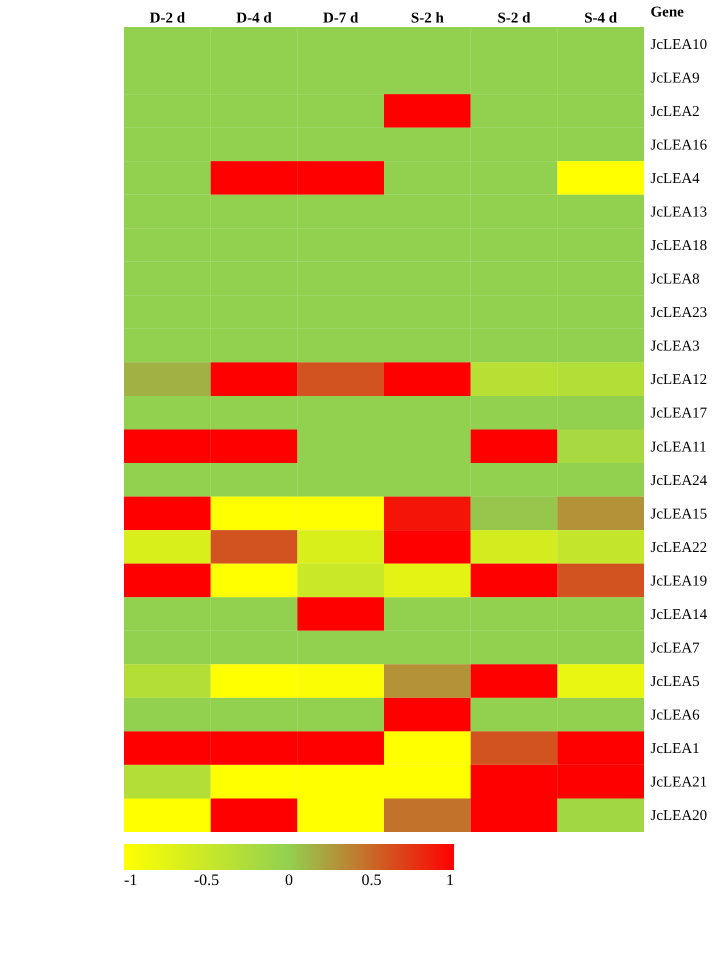  I want to click on y-tick-label: JcLEA4, so click(675, 178).